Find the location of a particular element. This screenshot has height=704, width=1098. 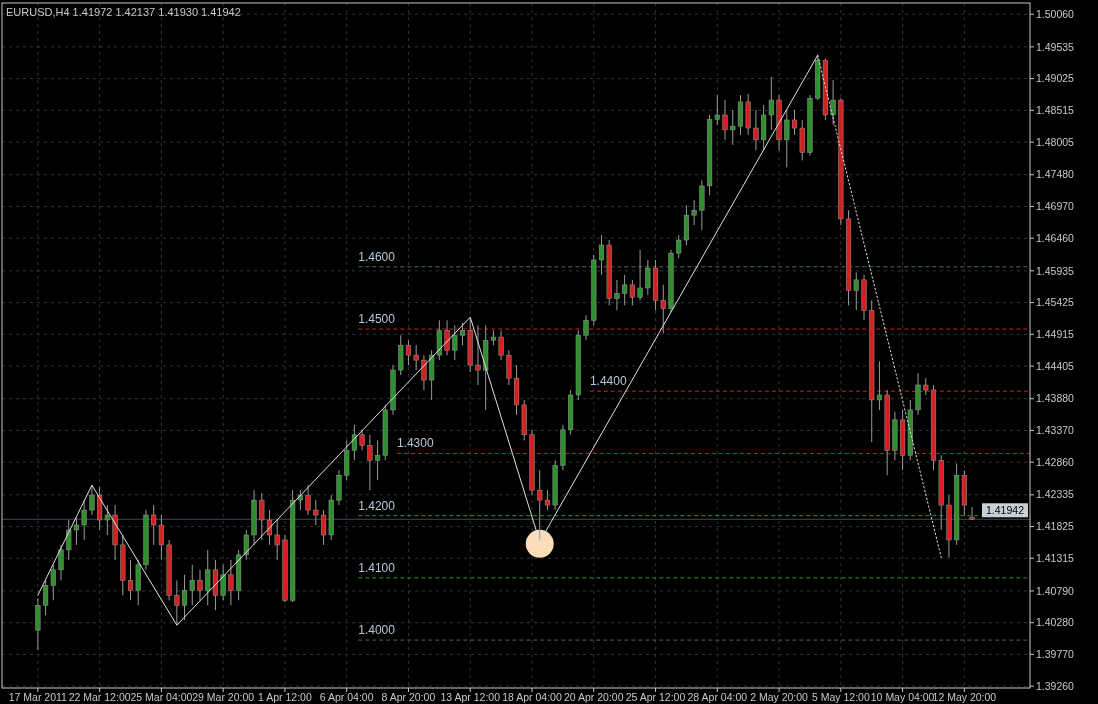

x-tick-label: 6 Apr 04:00 is located at coordinates (346, 697).